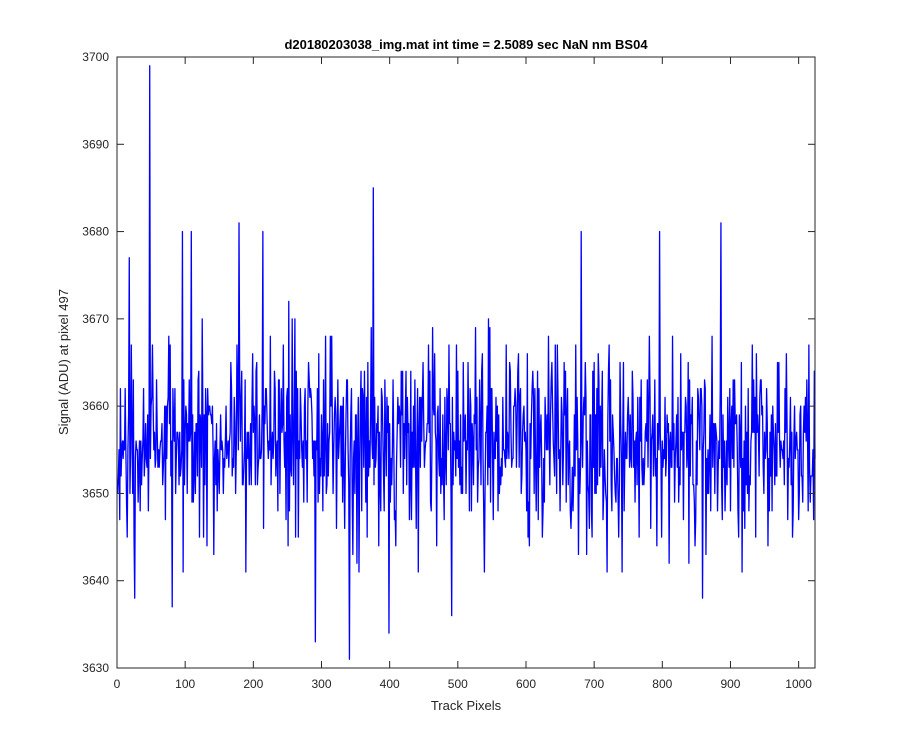  I want to click on x-tick-label: 700, so click(594, 684).